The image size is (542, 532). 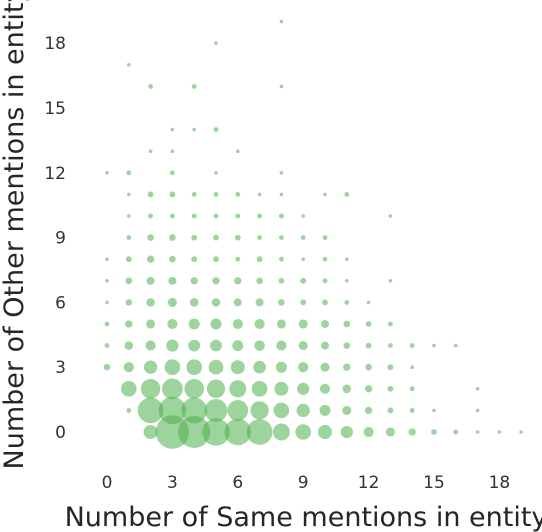 What do you see at coordinates (60, 368) in the screenshot?
I see `y-tick-label: 3` at bounding box center [60, 368].